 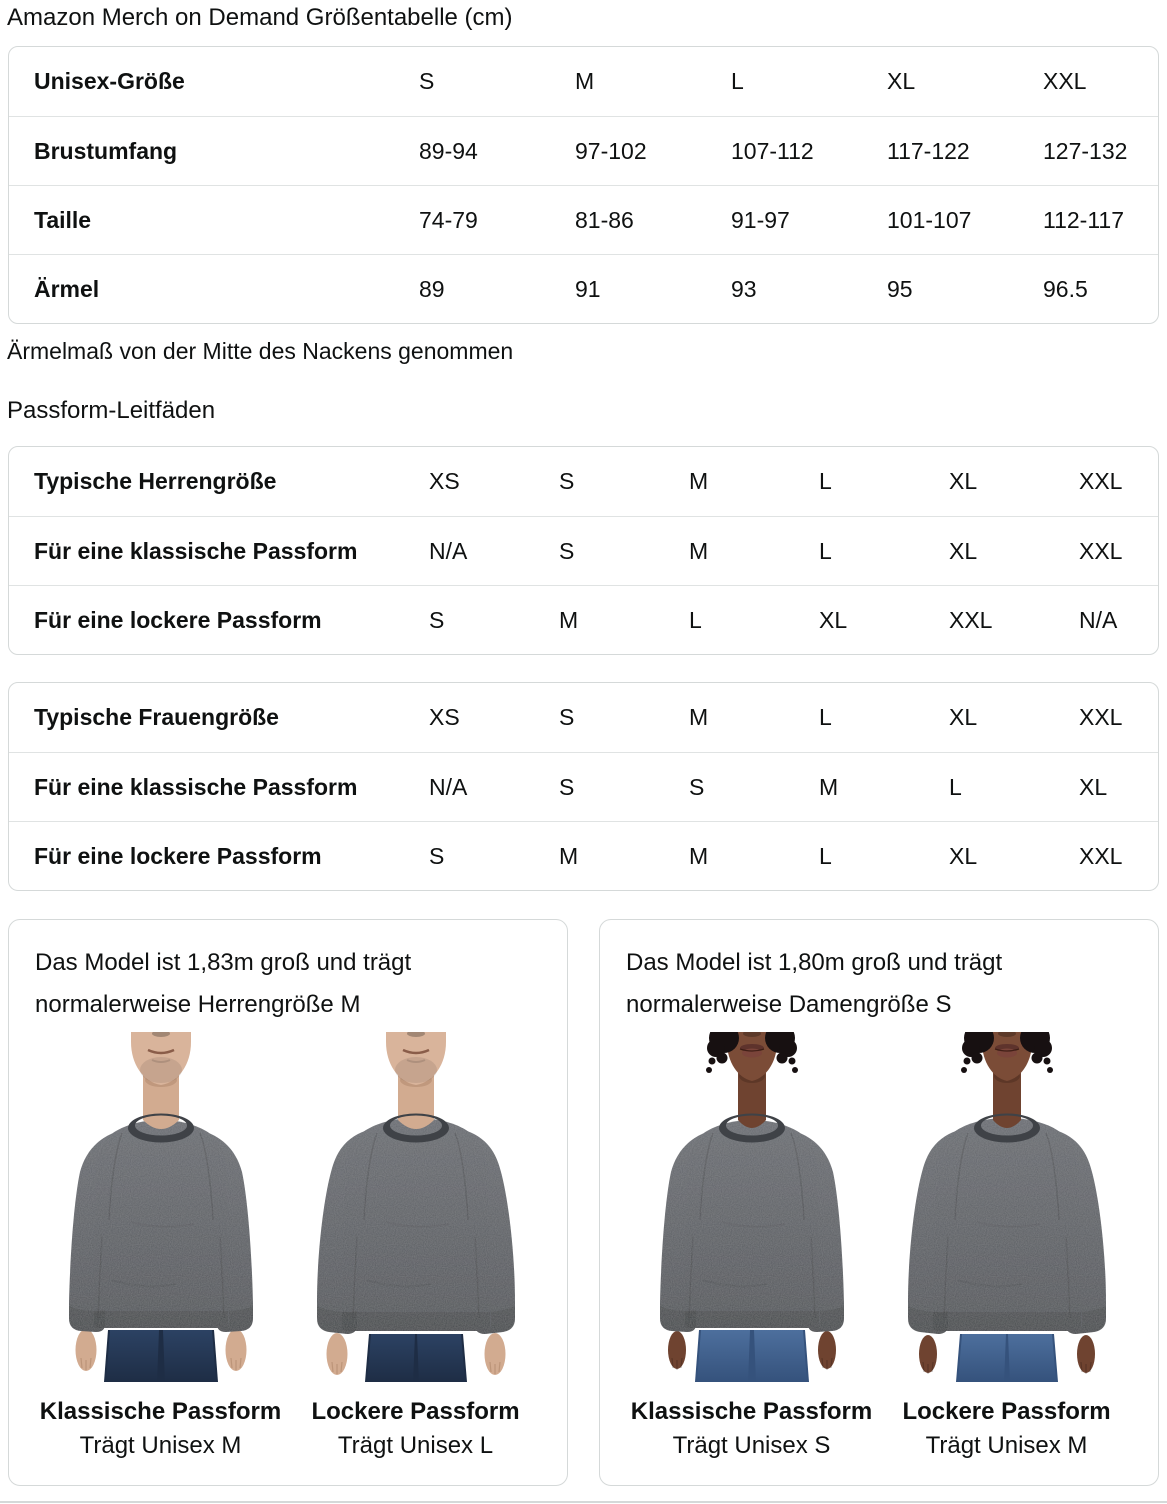 I want to click on table-row: Für eine lockere Passform S M M L XL XXL, so click(x=583, y=855).